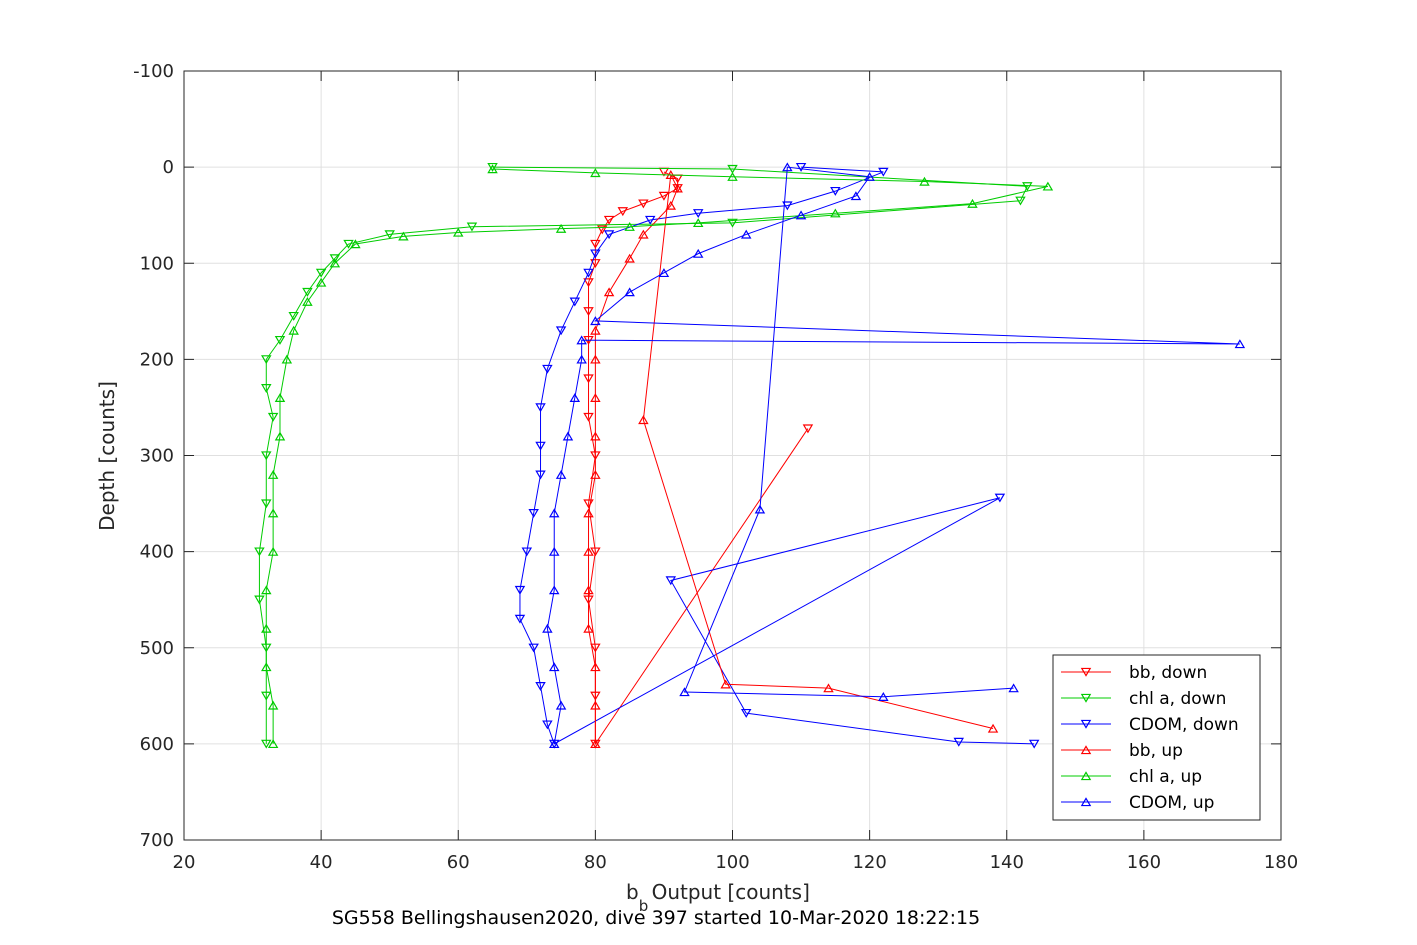 Image resolution: width=1417 pixels, height=945 pixels. Describe the element at coordinates (157, 840) in the screenshot. I see `y-tick-label: 700` at that location.